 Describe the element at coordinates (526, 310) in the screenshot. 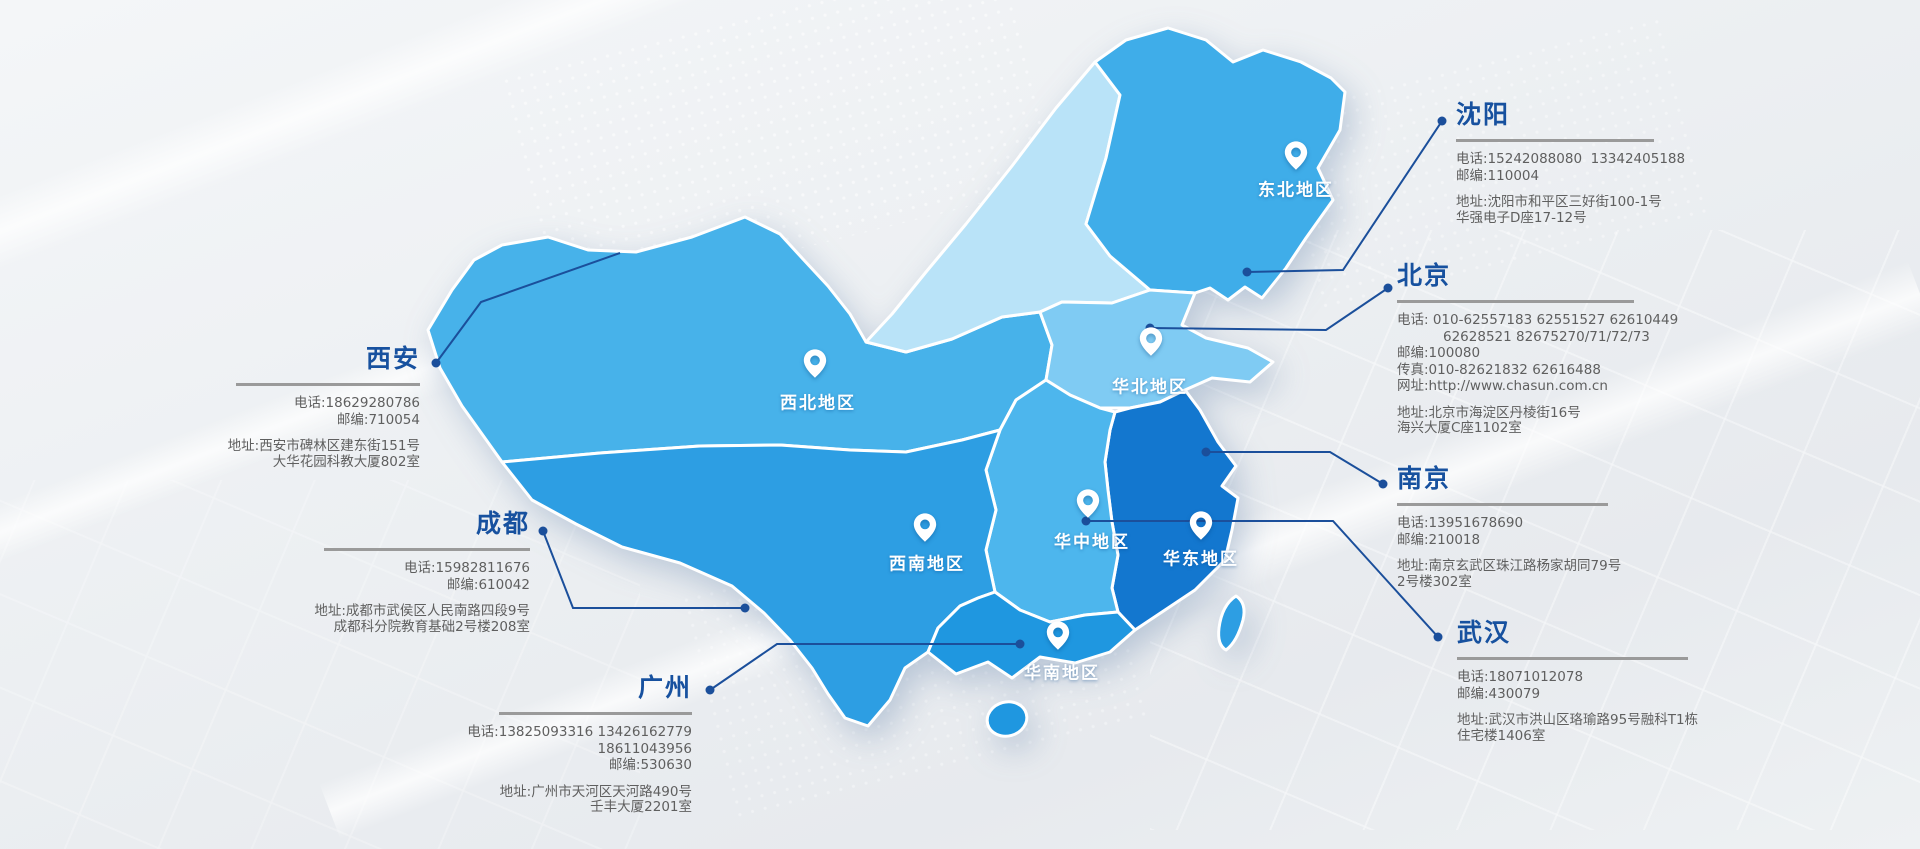

I see `connector-xian` at that location.